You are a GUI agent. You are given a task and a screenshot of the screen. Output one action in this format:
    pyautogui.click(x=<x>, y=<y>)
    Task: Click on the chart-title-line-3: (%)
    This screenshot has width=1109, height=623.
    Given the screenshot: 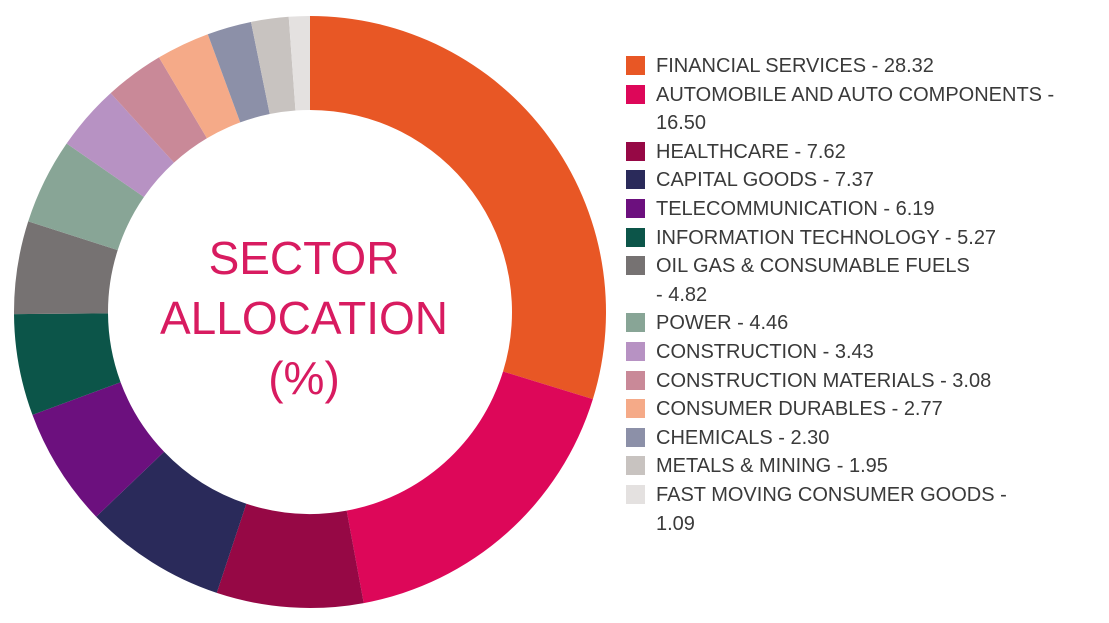 What is the action you would take?
    pyautogui.click(x=304, y=378)
    